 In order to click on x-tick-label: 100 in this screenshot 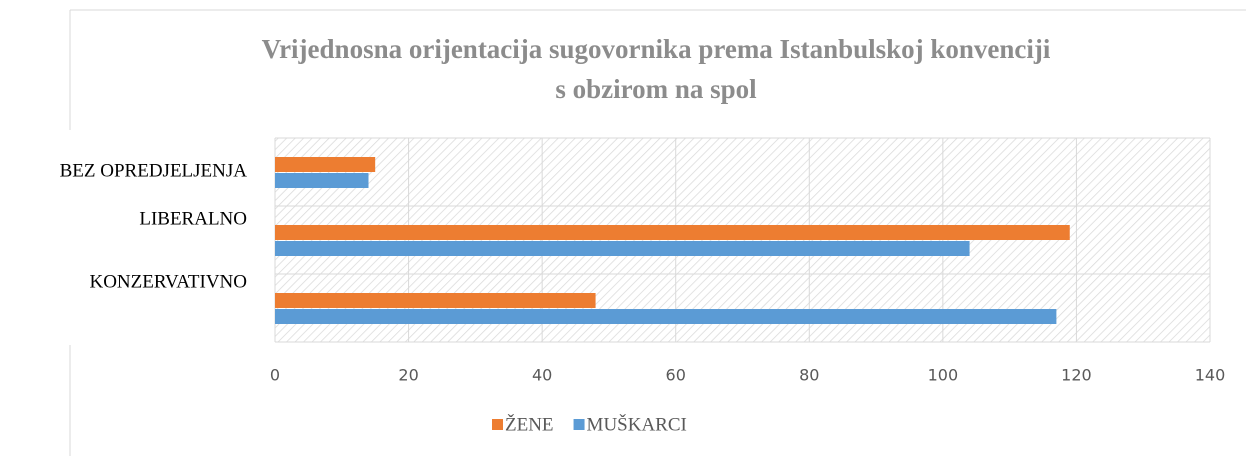, I will do `click(943, 375)`.